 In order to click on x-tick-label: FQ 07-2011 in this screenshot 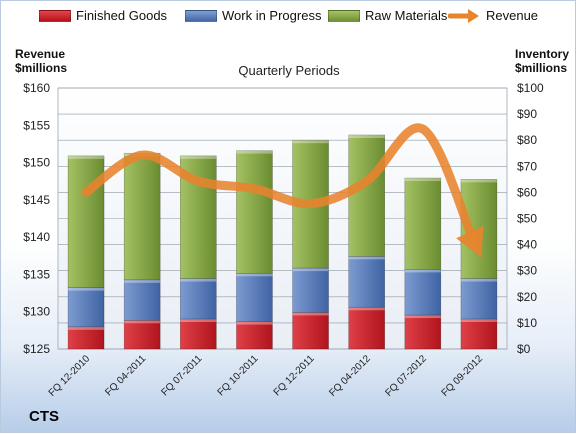, I will do `click(181, 375)`.